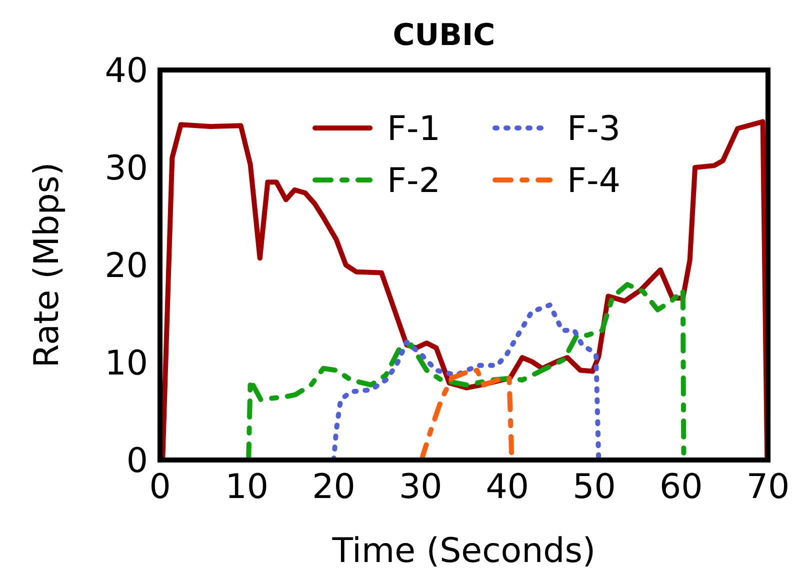 This screenshot has width=811, height=580. Describe the element at coordinates (594, 487) in the screenshot. I see `x-tick-label: 50` at that location.